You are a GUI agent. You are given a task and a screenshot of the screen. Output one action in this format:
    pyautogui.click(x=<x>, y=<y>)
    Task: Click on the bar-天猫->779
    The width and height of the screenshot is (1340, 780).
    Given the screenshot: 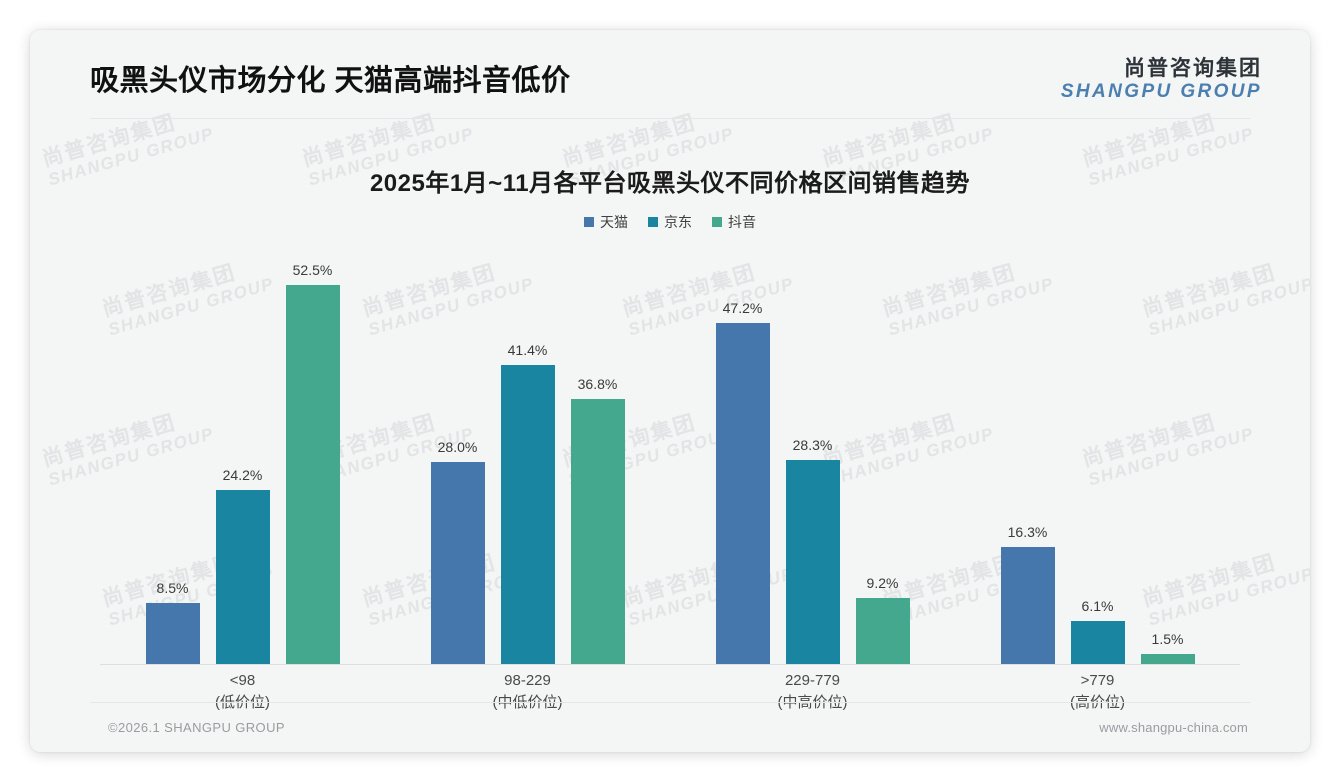 What is the action you would take?
    pyautogui.click(x=1027, y=606)
    